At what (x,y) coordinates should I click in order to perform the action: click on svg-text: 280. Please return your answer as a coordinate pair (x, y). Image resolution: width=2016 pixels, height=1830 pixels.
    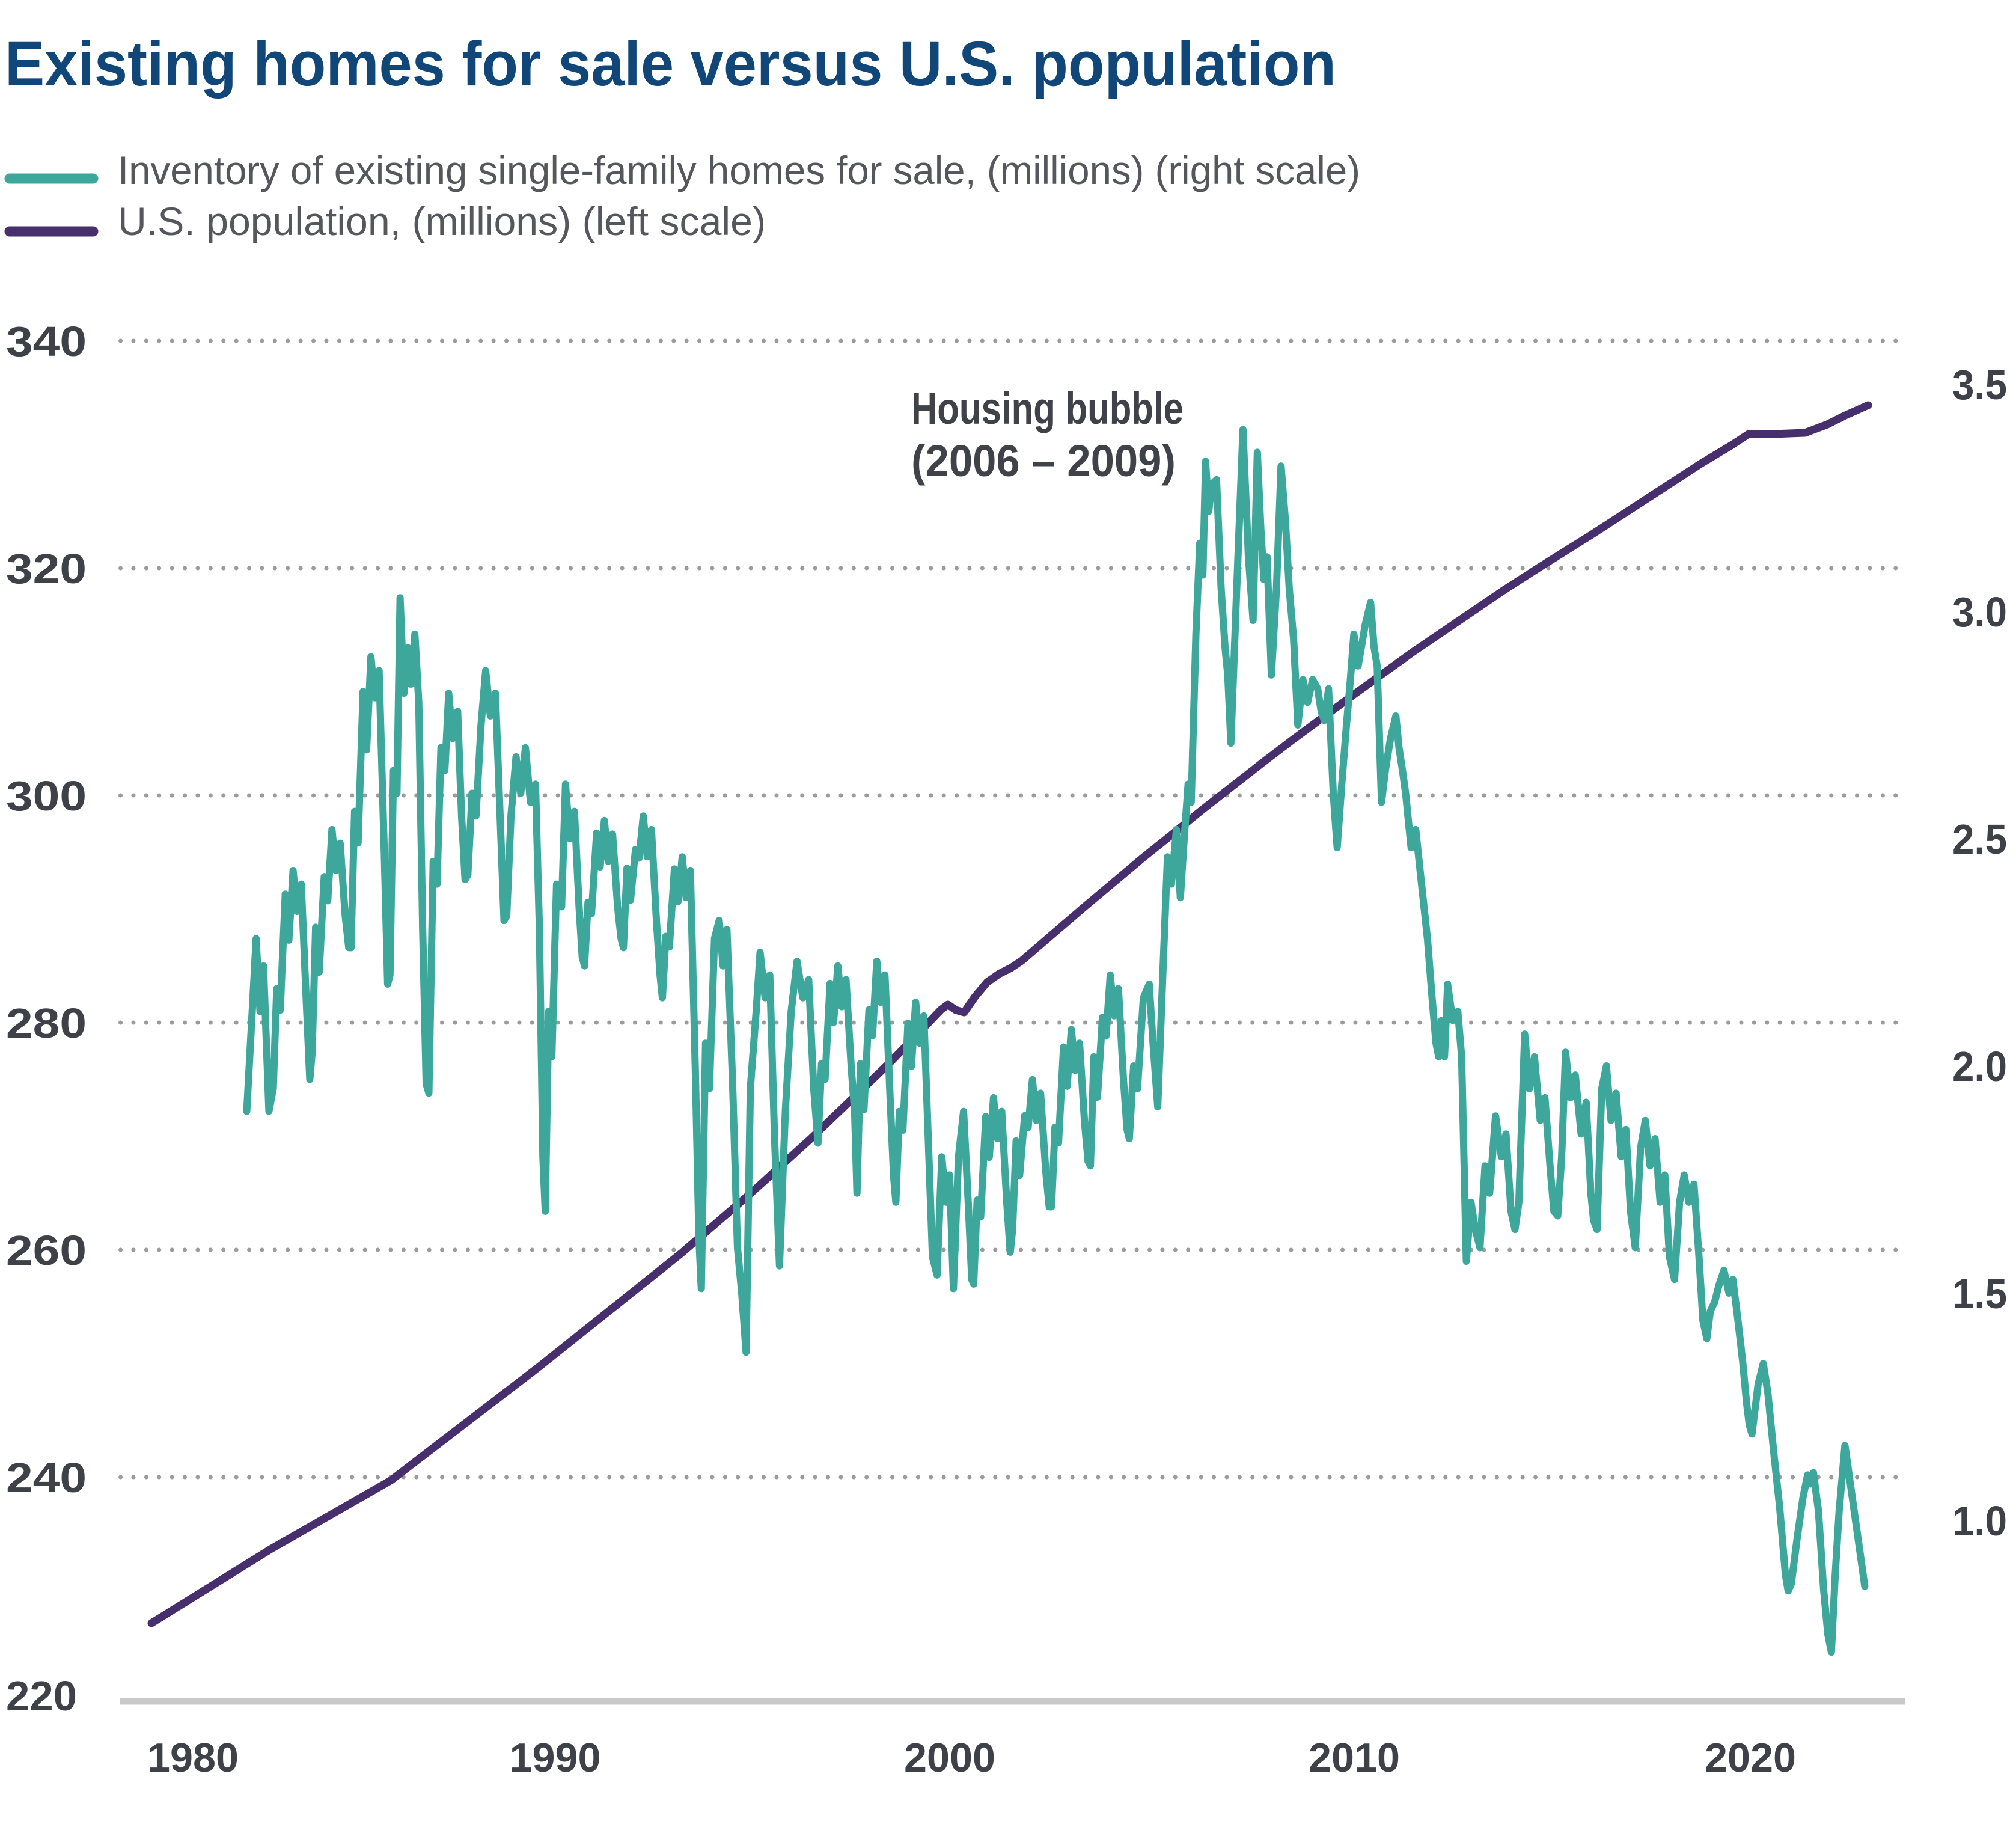
    Looking at the image, I should click on (47, 1023).